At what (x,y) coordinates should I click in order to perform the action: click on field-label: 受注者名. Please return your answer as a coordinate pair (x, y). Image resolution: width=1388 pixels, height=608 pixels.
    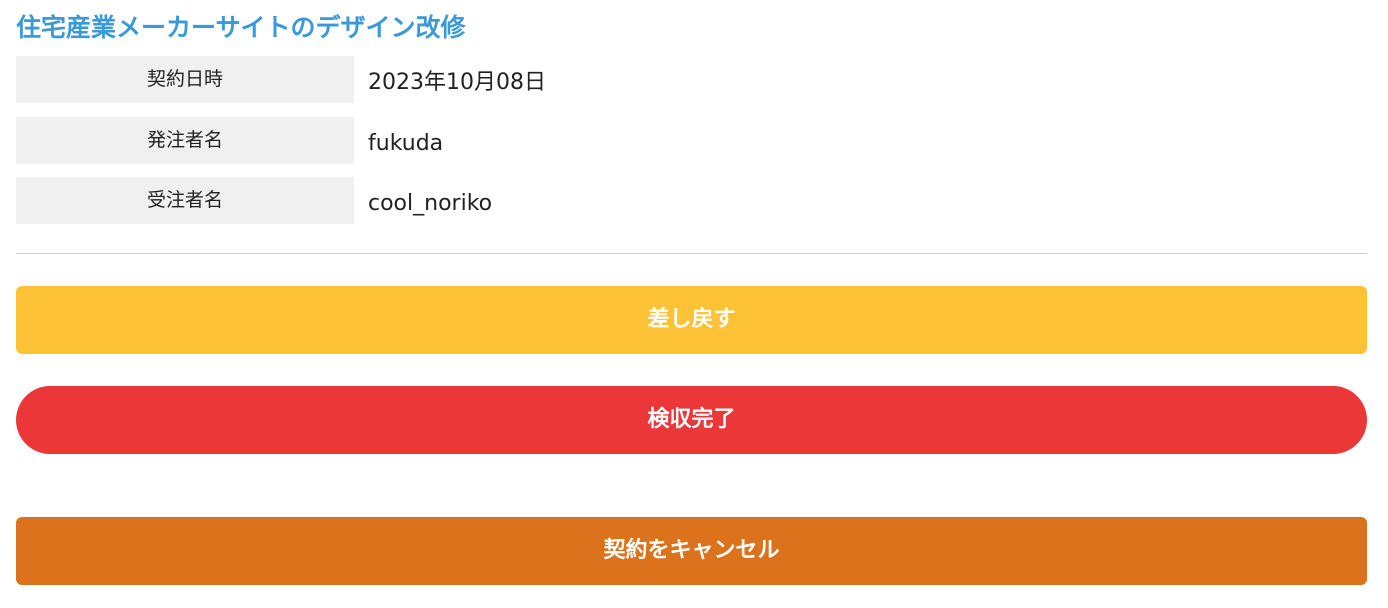
    Looking at the image, I should click on (185, 200).